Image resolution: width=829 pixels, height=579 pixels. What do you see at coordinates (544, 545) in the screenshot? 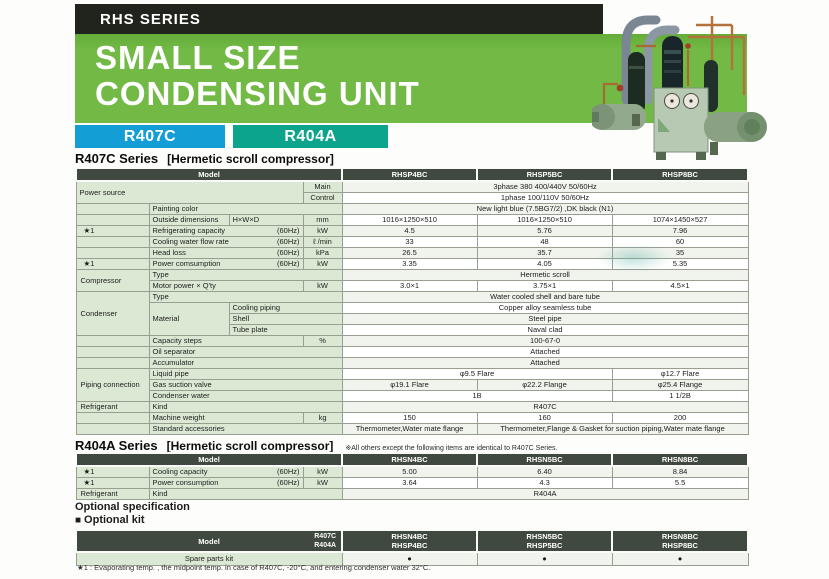
I see `model-code: RHSP5BC` at bounding box center [544, 545].